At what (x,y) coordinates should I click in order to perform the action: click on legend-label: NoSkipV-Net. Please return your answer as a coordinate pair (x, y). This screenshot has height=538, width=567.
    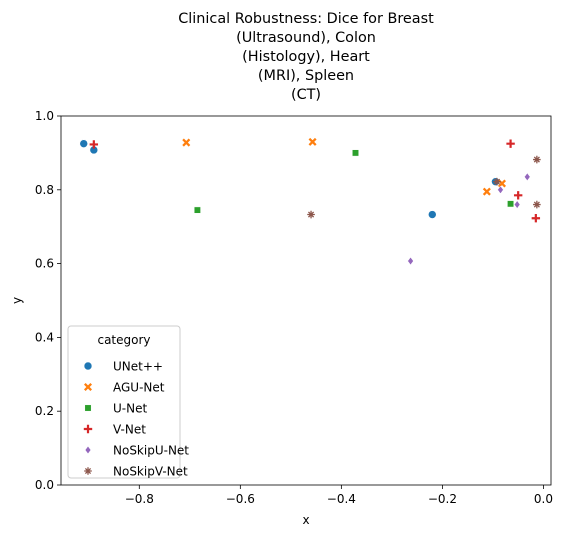
    Looking at the image, I should click on (150, 472).